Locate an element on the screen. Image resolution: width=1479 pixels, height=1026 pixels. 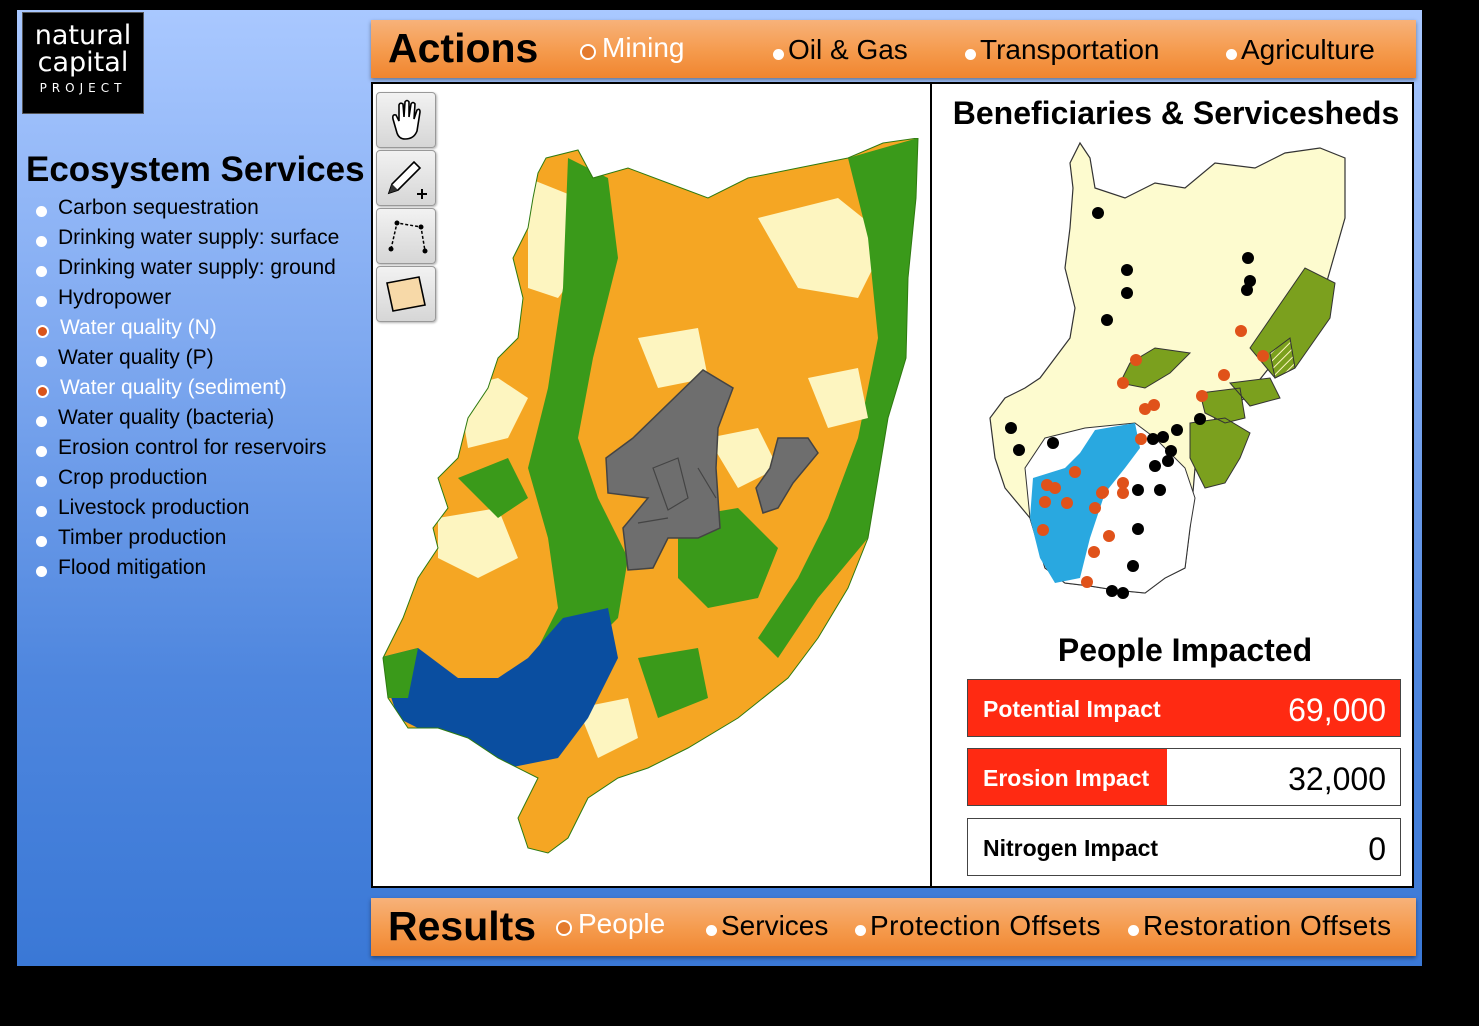
draw-line-button is located at coordinates (406, 236).